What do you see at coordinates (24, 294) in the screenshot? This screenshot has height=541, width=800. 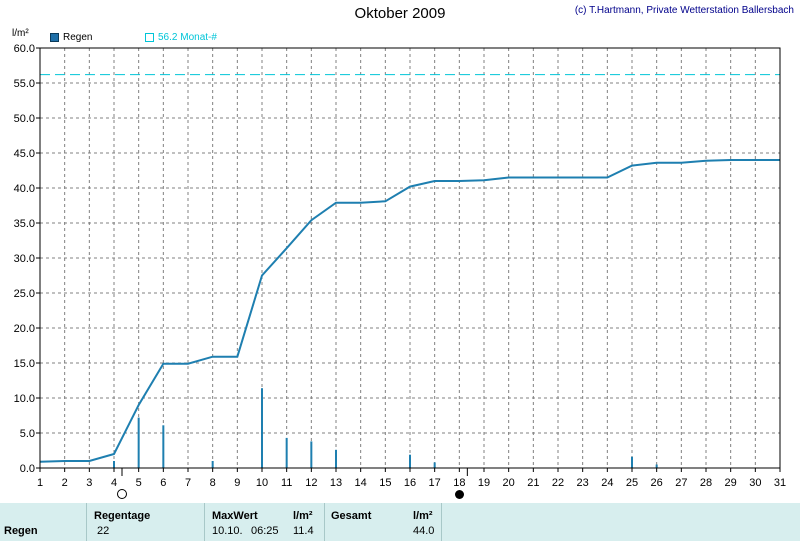 I see `y-tick-label: 25.0` at bounding box center [24, 294].